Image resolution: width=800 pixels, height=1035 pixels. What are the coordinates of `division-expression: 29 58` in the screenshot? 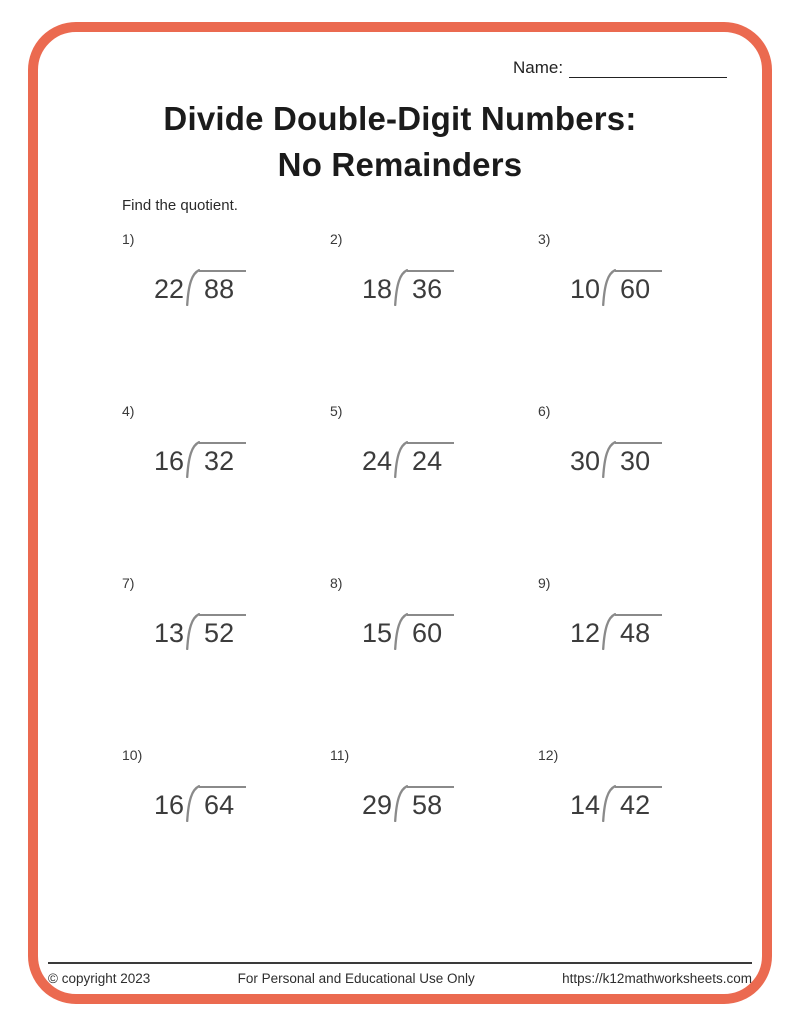 It's located at (450, 803).